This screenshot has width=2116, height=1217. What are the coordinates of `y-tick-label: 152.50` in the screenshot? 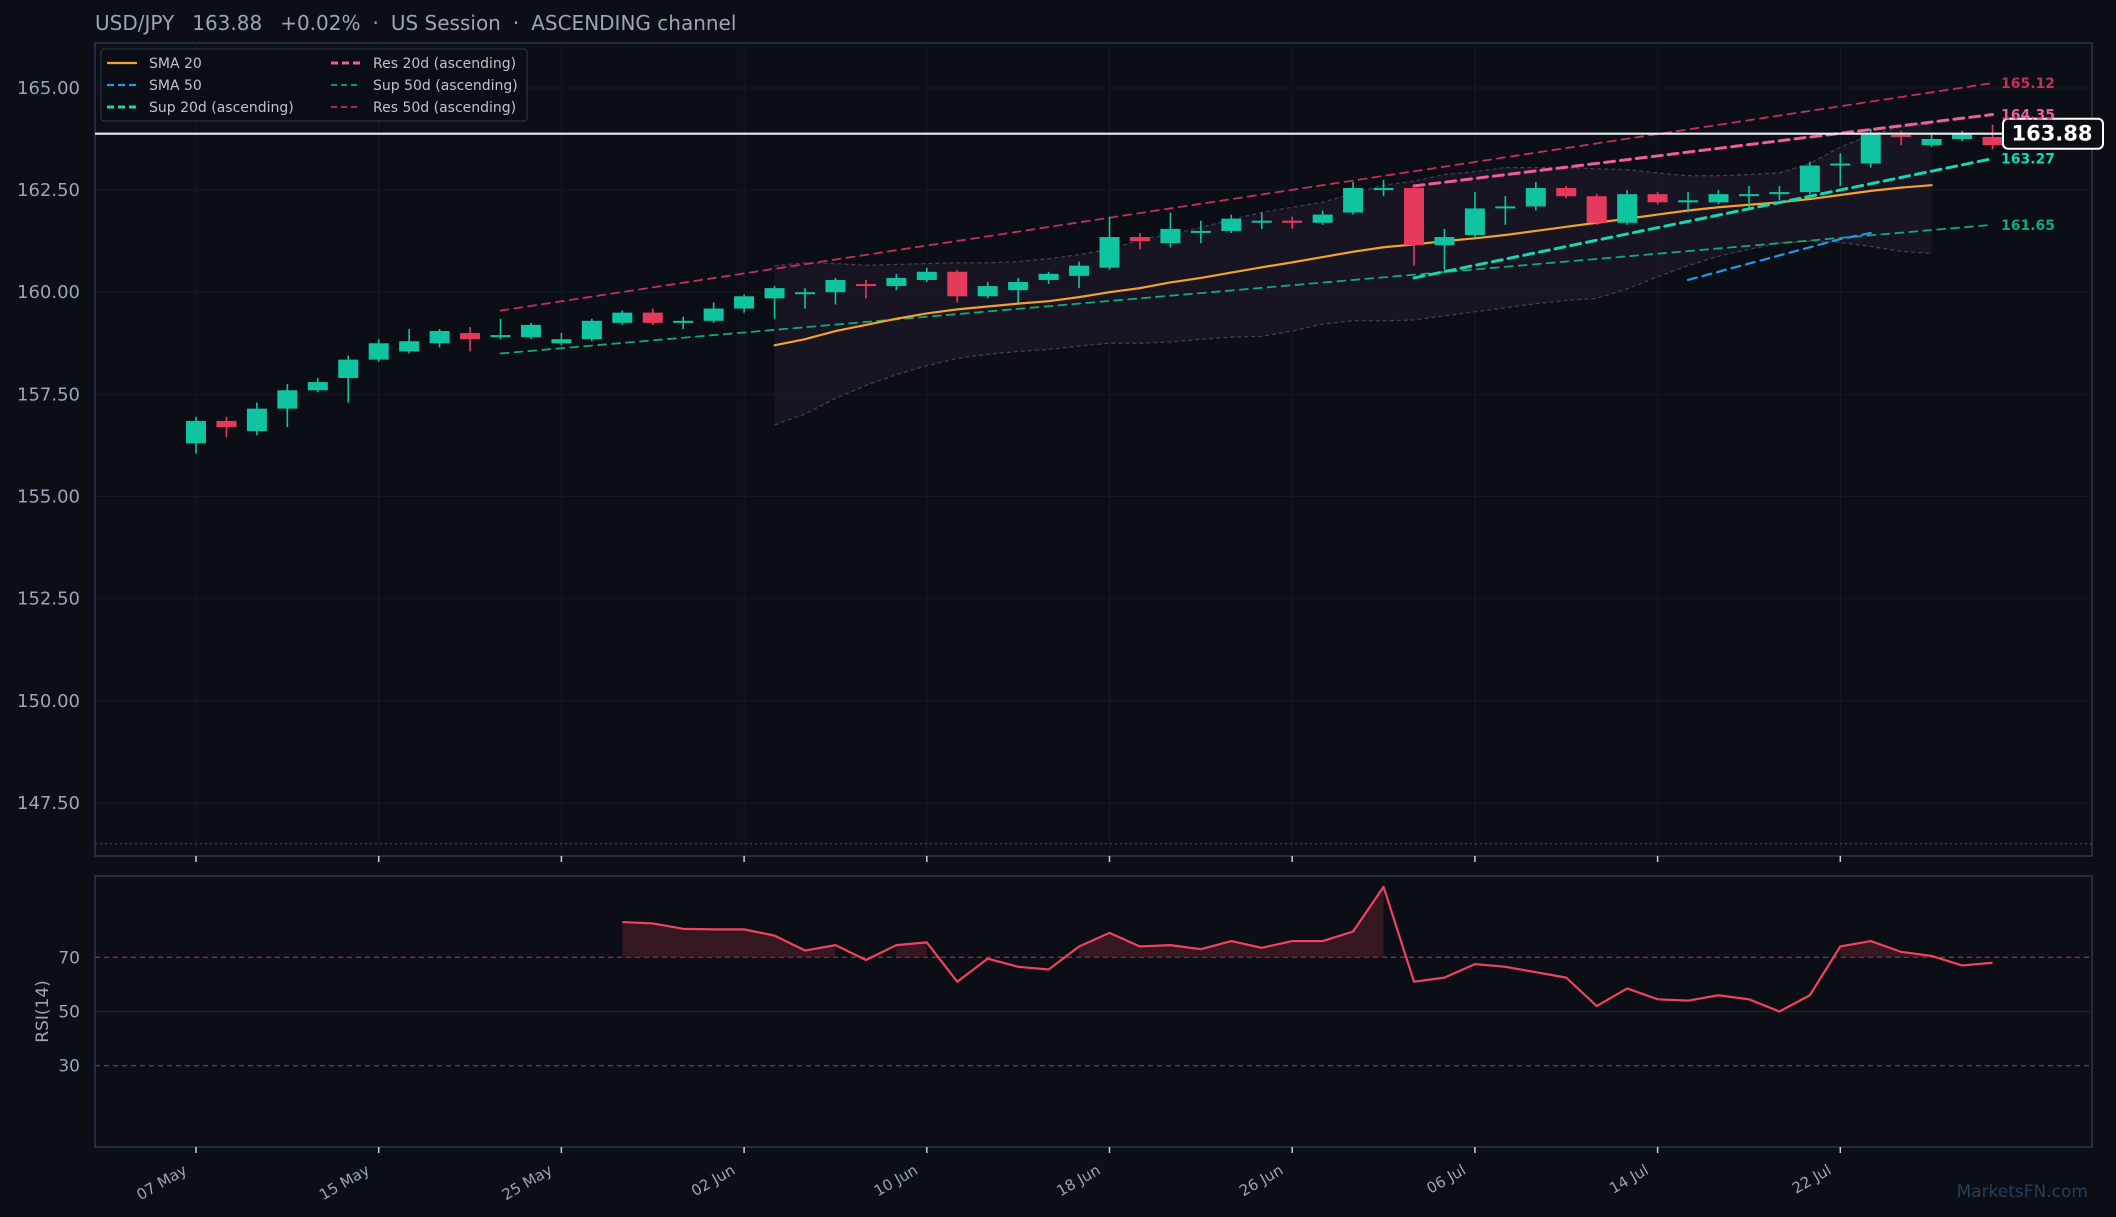 It's located at (48, 599).